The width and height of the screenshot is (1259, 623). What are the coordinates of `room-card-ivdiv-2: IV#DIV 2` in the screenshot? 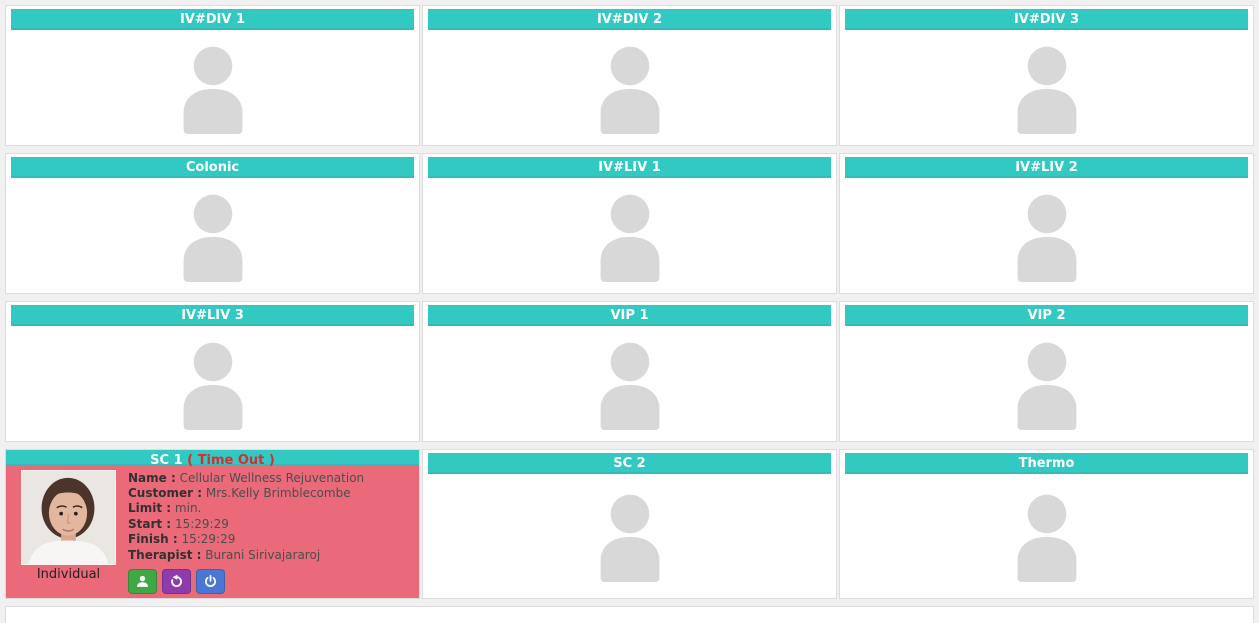 It's located at (629, 75).